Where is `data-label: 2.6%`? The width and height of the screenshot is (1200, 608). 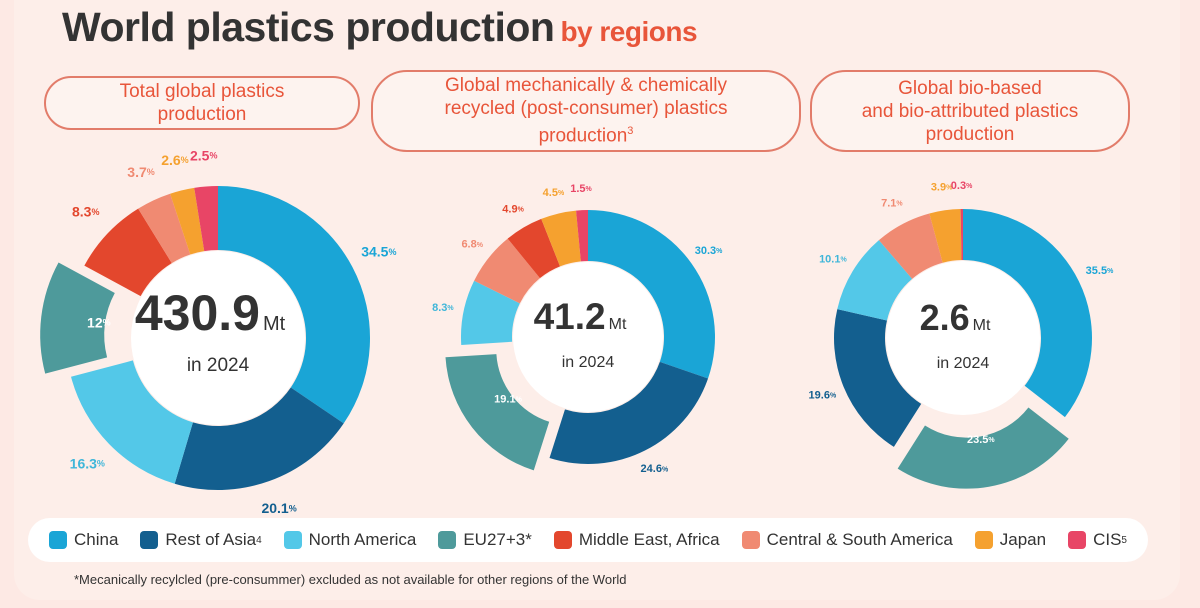
data-label: 2.6% is located at coordinates (174, 160).